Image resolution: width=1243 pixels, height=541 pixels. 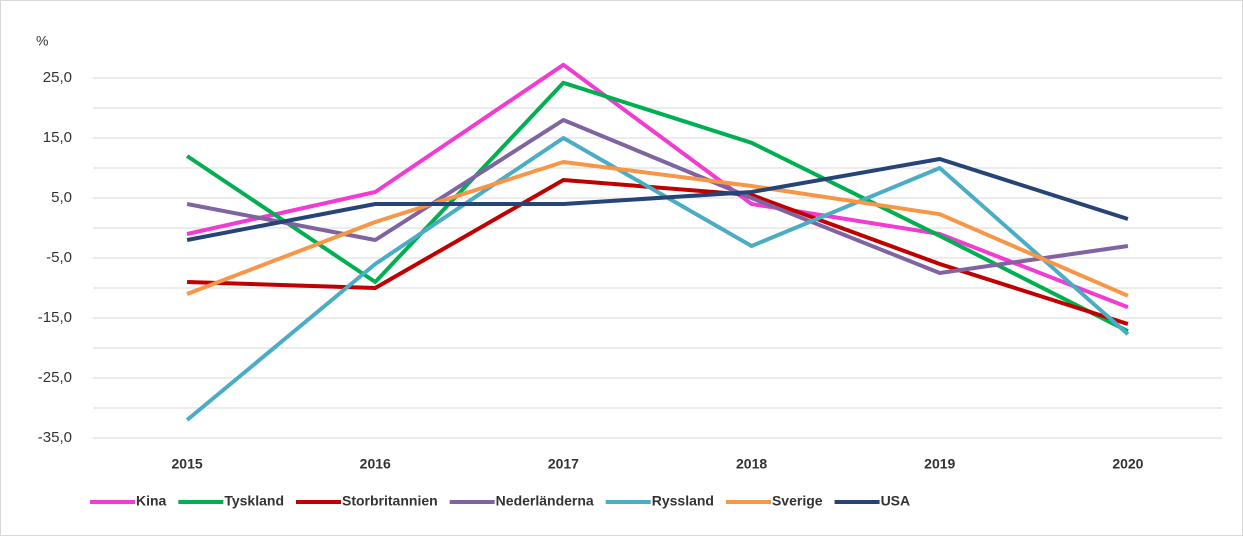 What do you see at coordinates (57, 137) in the screenshot?
I see `y-tick-label: 15,0` at bounding box center [57, 137].